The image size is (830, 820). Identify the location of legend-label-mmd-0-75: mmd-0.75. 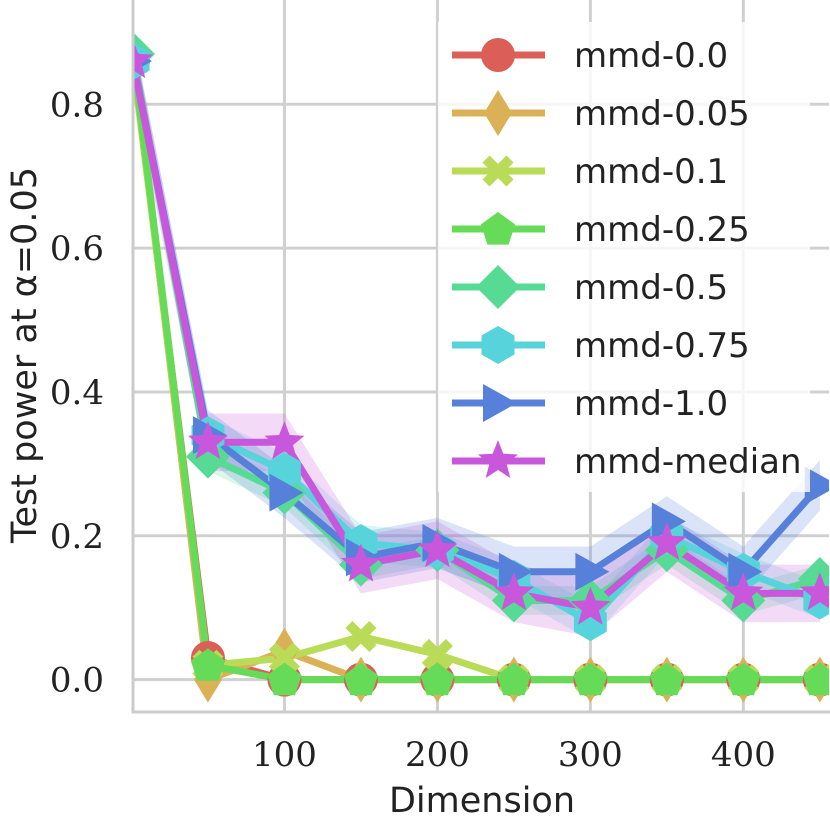
(662, 346).